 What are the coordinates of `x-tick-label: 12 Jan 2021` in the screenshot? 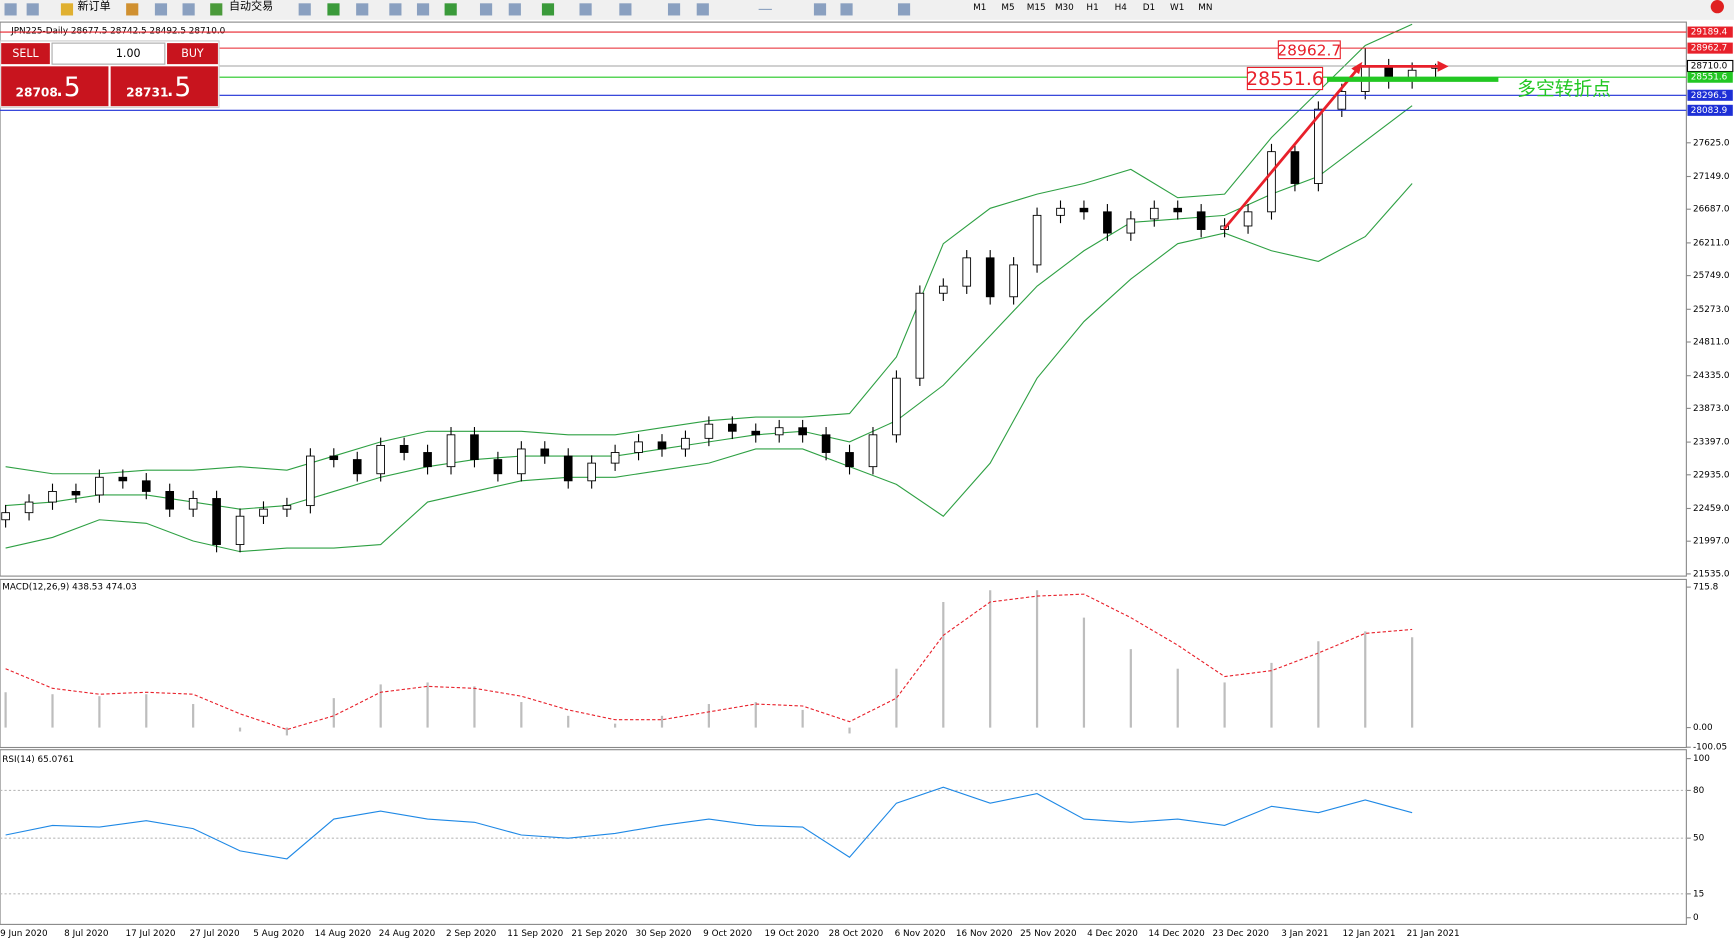 It's located at (1369, 934).